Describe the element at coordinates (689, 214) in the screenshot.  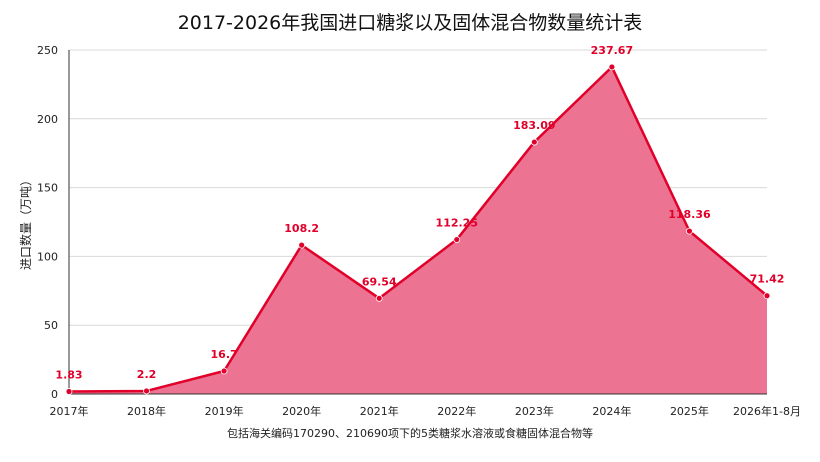
I see `data-label-8: 118.36` at that location.